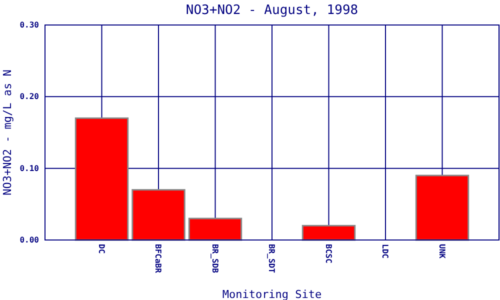 Image resolution: width=500 pixels, height=300 pixels. What do you see at coordinates (271, 259) in the screenshot?
I see `x-tick-label: BR_SDT` at bounding box center [271, 259].